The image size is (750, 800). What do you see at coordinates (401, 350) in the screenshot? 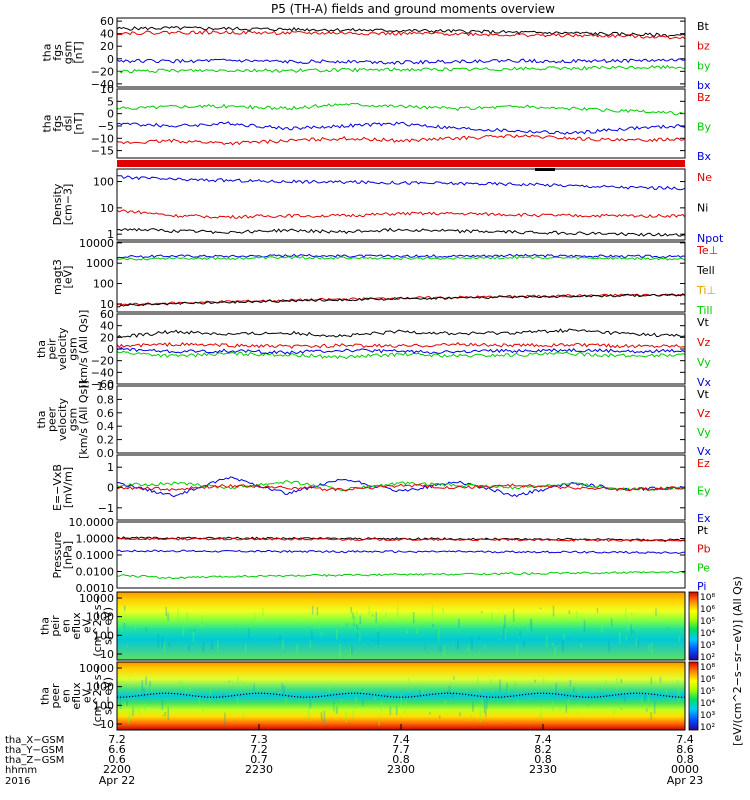
I see `series-line-Vx` at bounding box center [401, 350].